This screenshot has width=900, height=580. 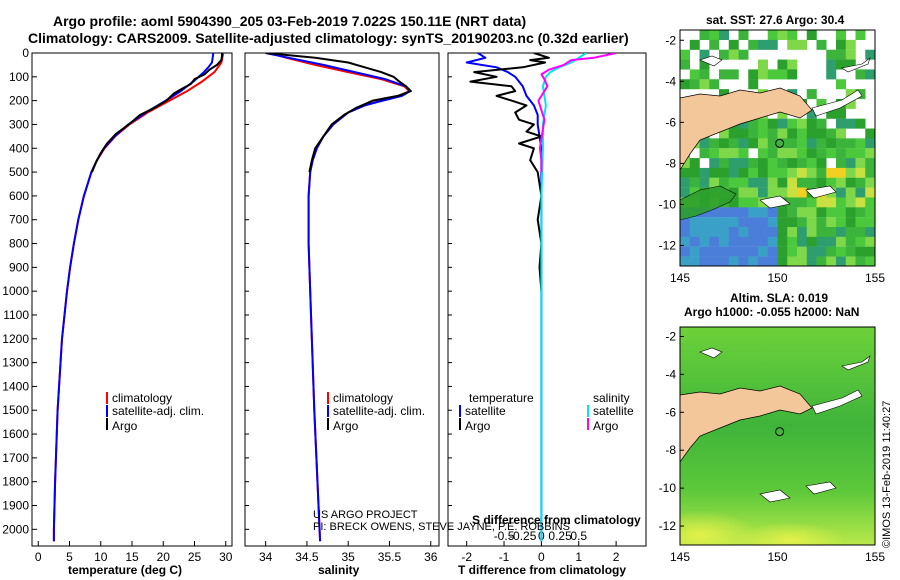 What do you see at coordinates (509, 172) in the screenshot?
I see `series-line-t-argo` at bounding box center [509, 172].